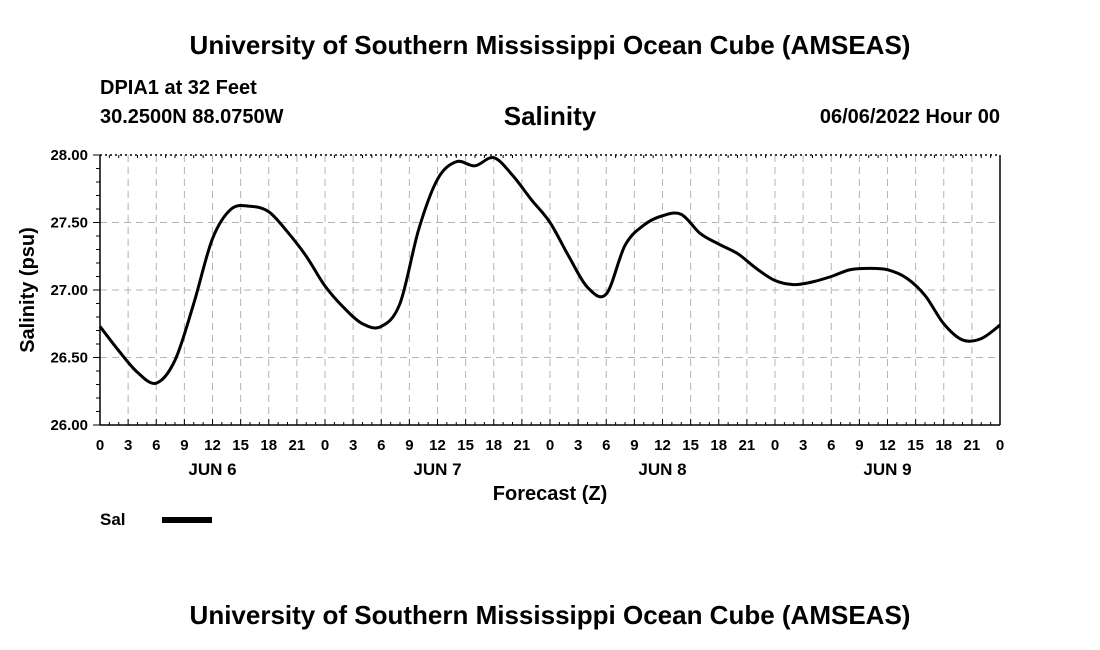 This screenshot has height=650, width=1100. I want to click on y-tick-label: 27.50, so click(69, 223).